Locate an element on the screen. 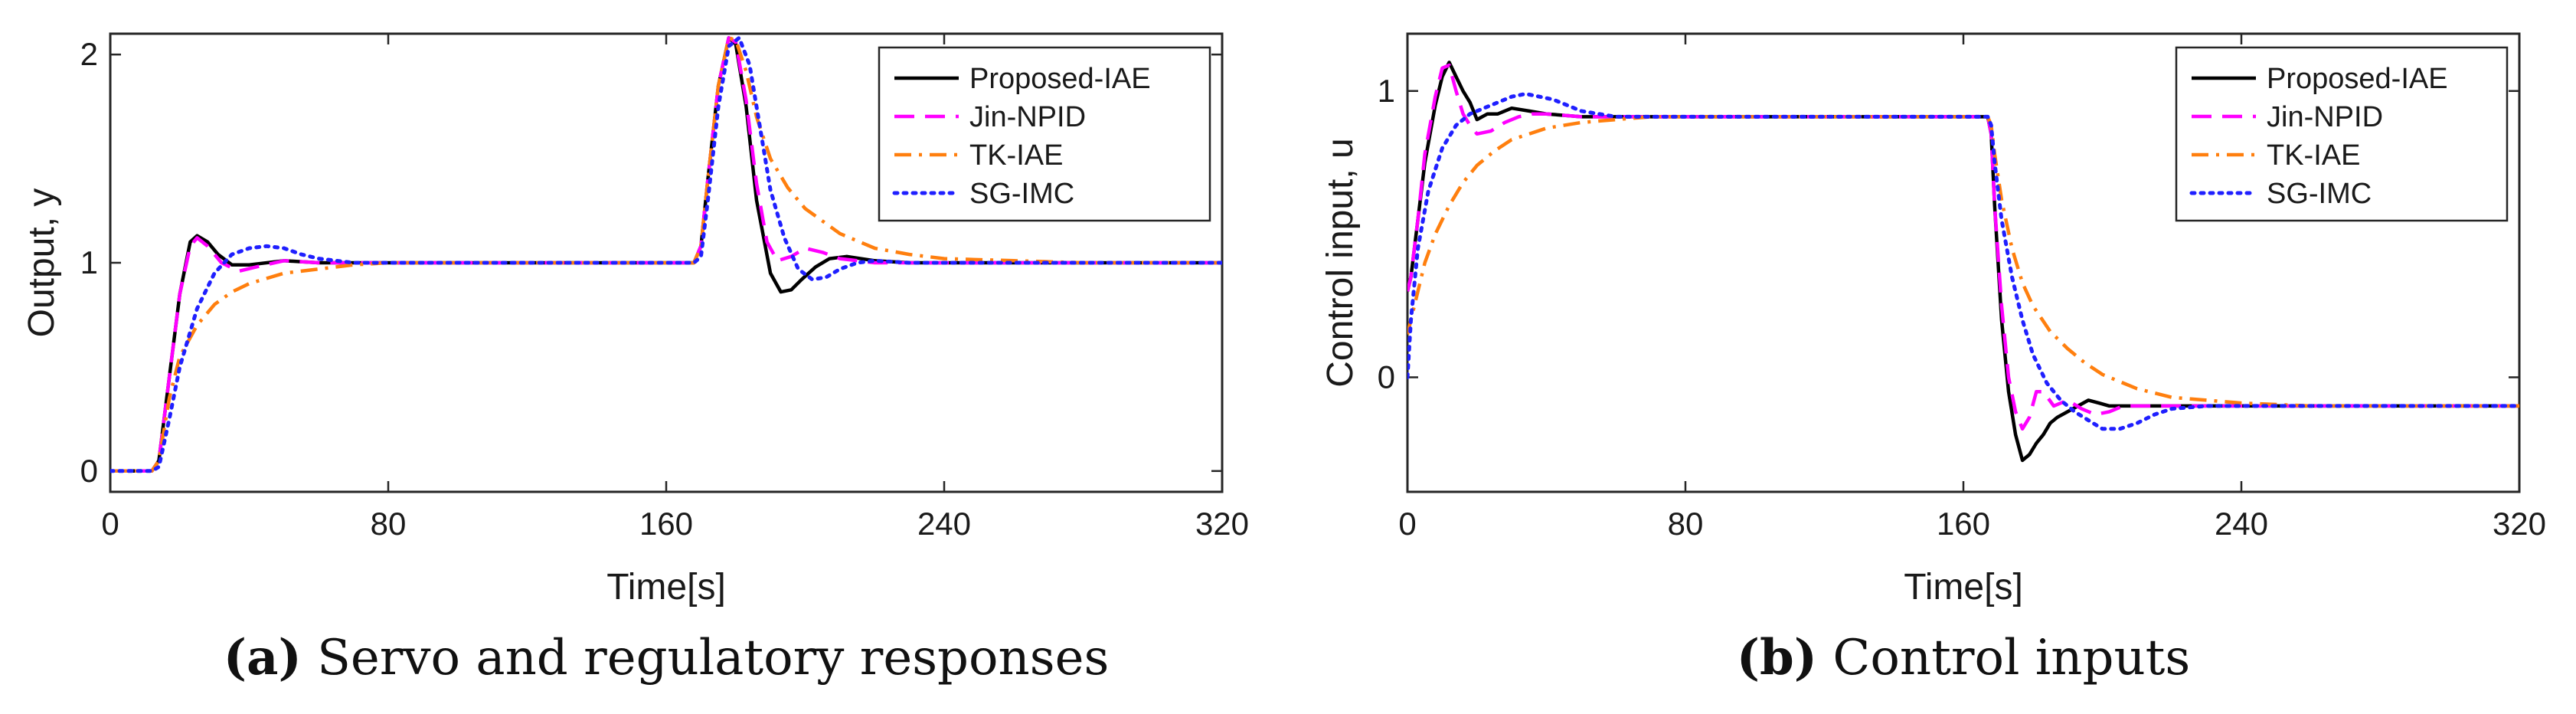 This screenshot has height=714, width=2576. legend-a: Proposed-IAE Jin-NPID TK-IAE SG-IMC is located at coordinates (1044, 134).